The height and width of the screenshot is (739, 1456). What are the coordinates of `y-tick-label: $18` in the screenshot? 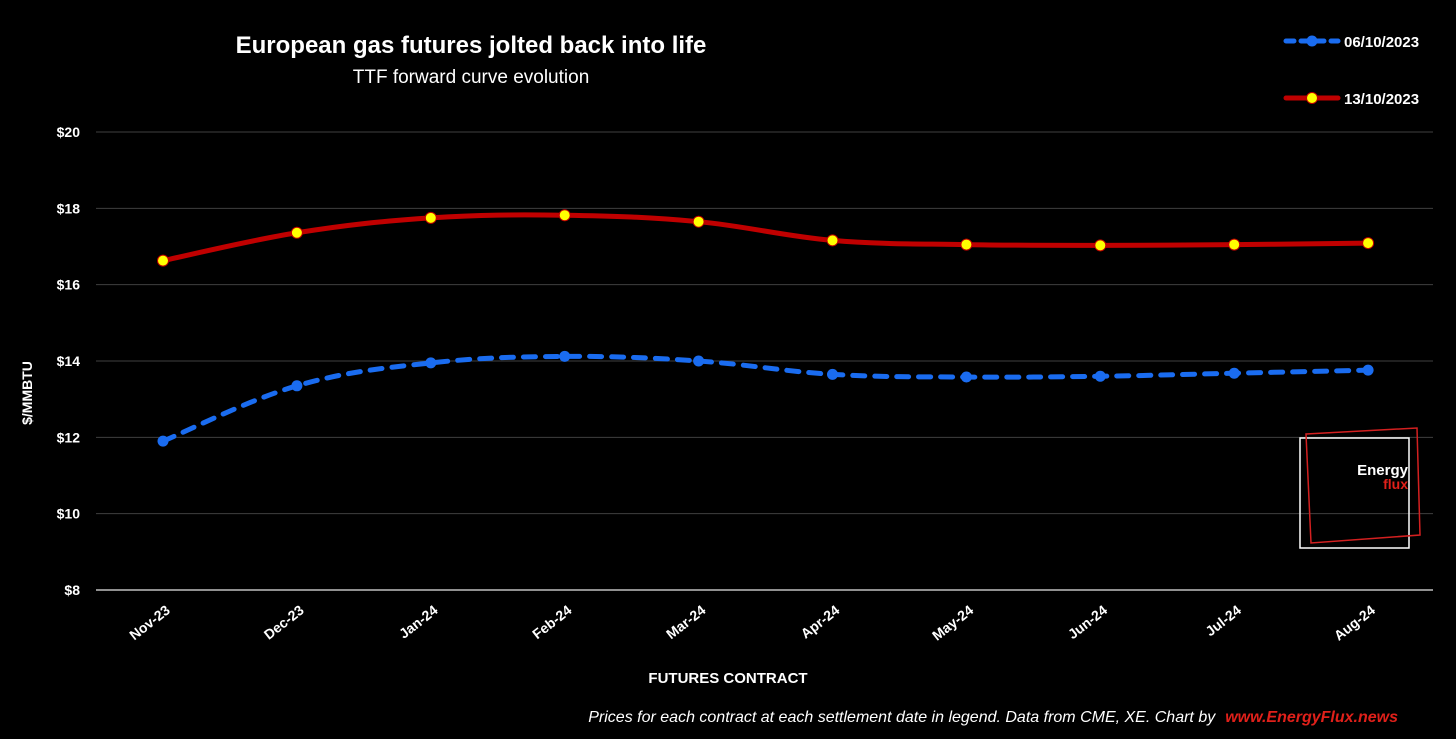 It's located at (69, 208).